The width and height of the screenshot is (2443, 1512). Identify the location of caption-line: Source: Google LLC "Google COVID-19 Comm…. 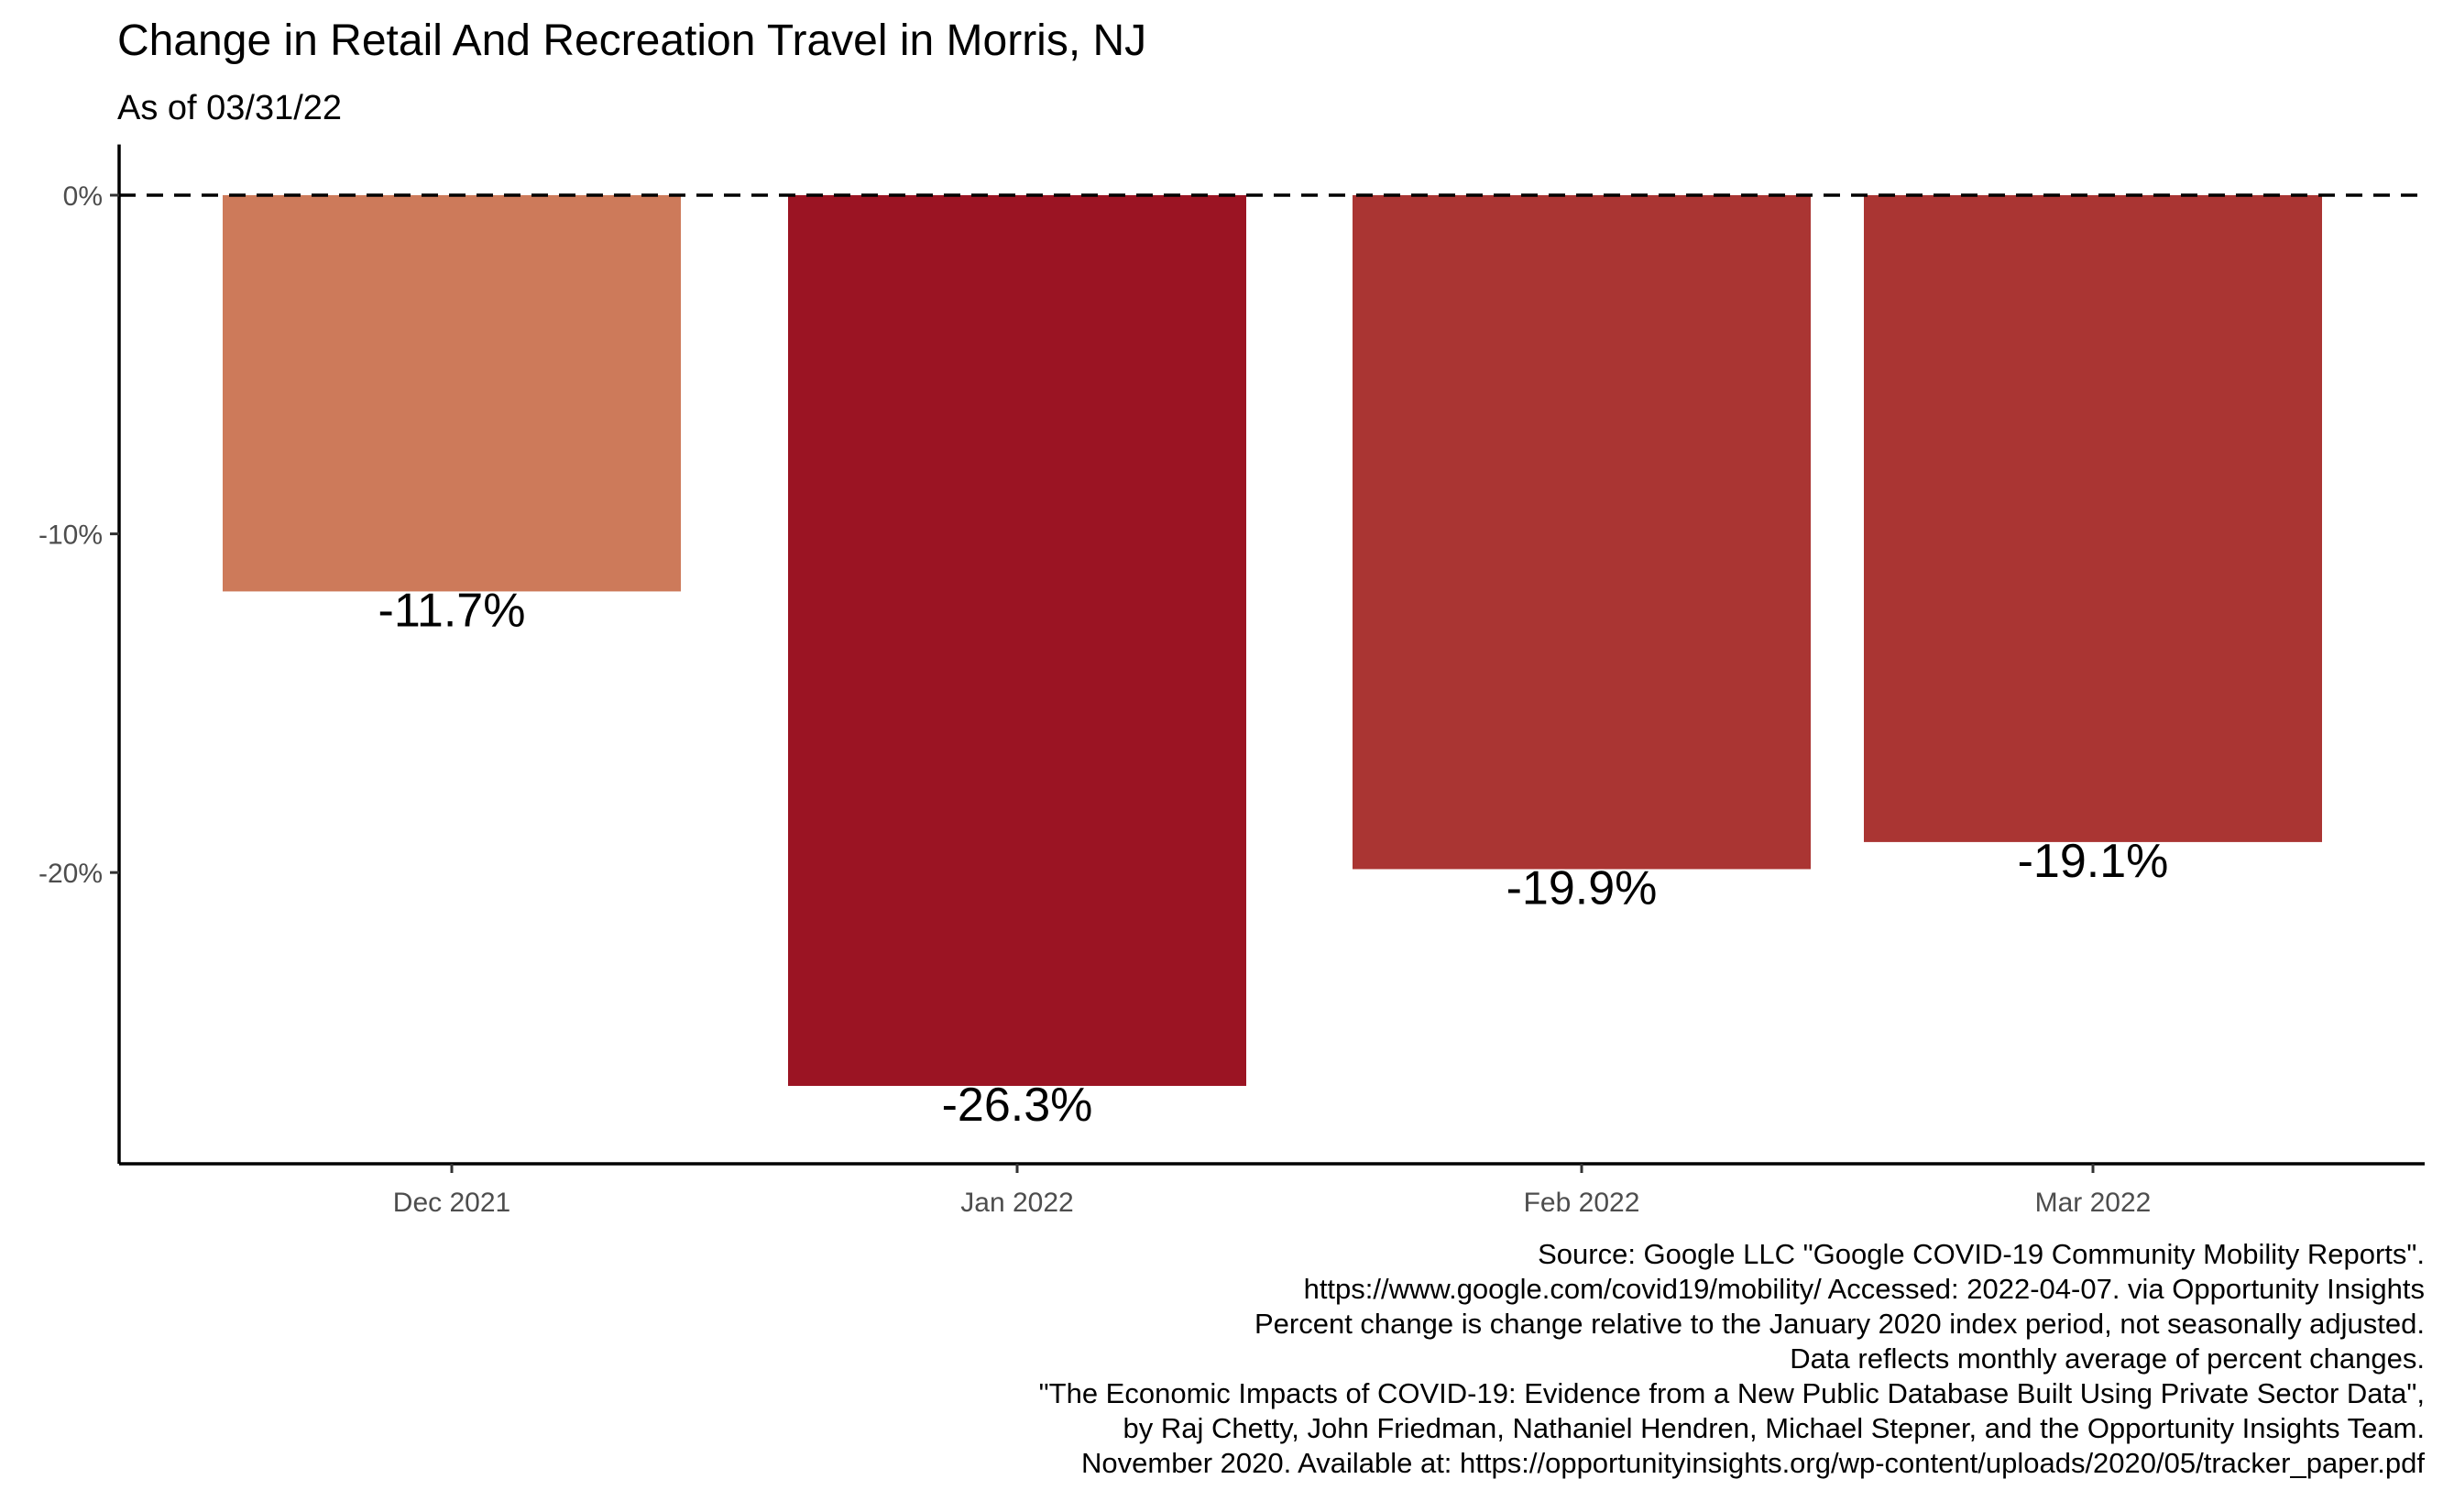
(1981, 1254).